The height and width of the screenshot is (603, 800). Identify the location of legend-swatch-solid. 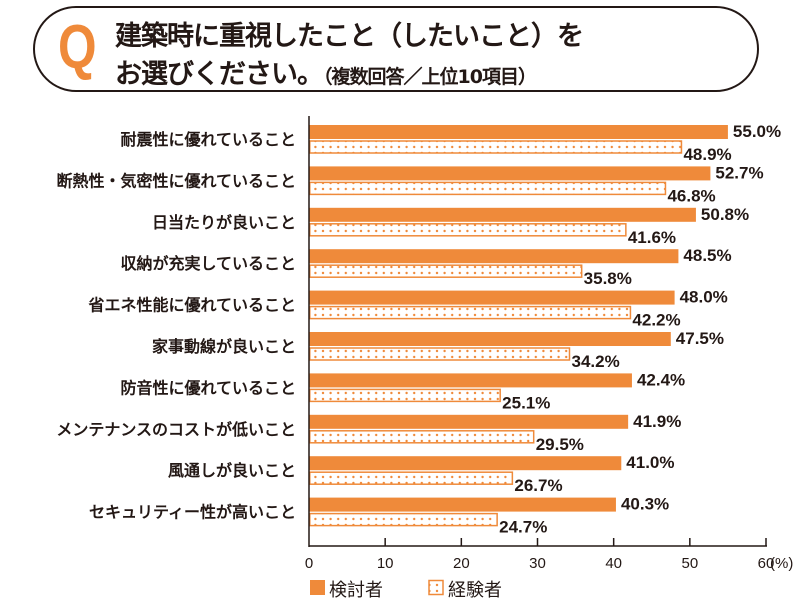
(317, 587).